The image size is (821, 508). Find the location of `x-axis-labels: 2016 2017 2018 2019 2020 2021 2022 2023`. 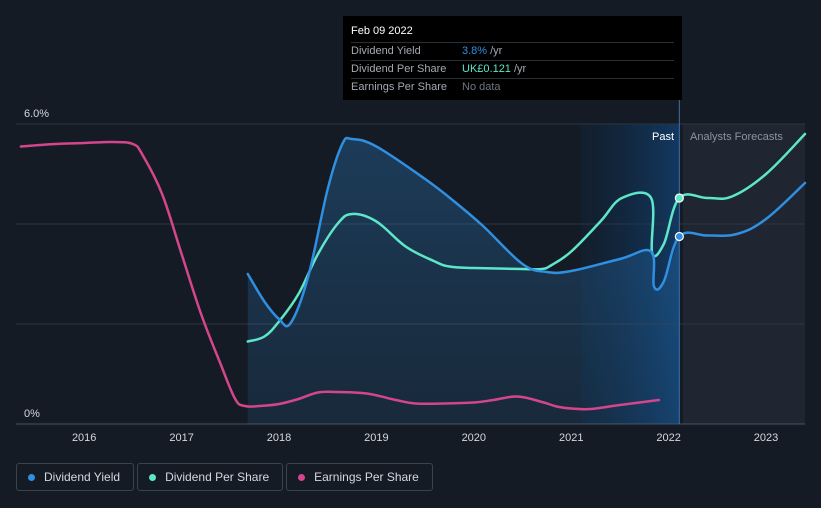

x-axis-labels: 2016 2017 2018 2019 2020 2021 2022 2023 is located at coordinates (425, 438).